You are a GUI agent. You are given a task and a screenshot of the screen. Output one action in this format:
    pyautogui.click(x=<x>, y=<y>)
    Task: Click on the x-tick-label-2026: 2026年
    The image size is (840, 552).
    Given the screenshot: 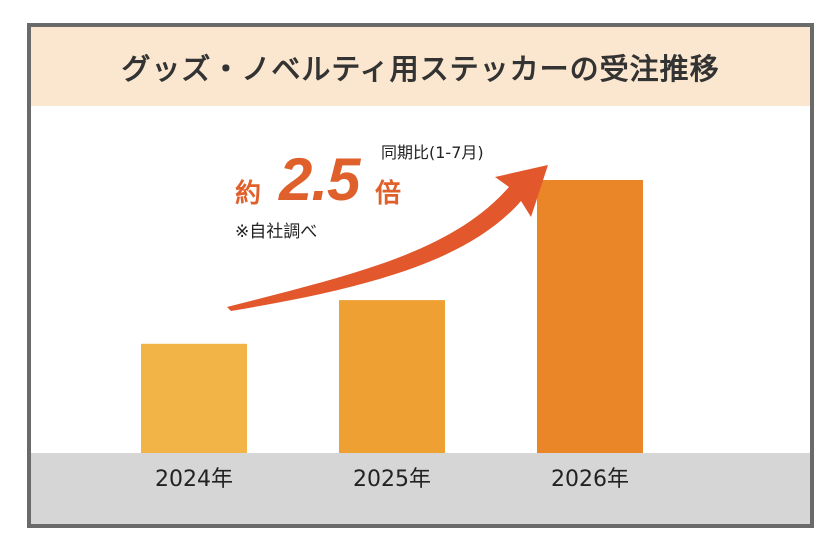 What is the action you would take?
    pyautogui.click(x=590, y=479)
    